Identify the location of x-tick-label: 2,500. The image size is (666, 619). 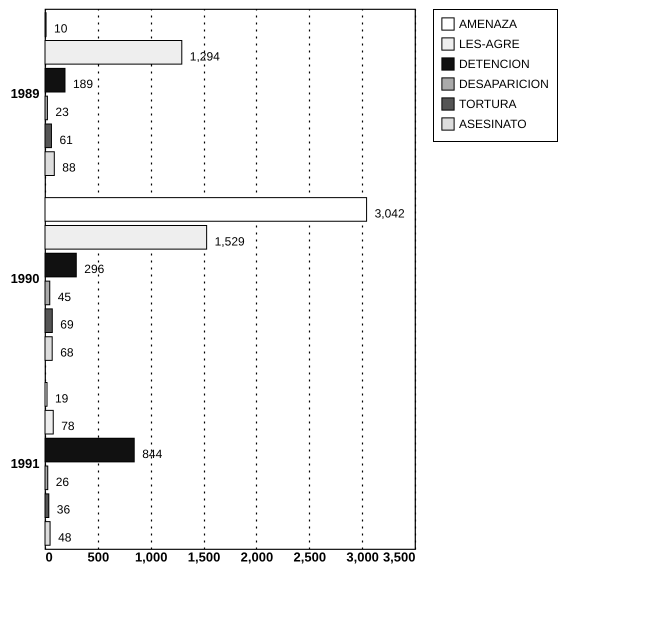
(310, 557).